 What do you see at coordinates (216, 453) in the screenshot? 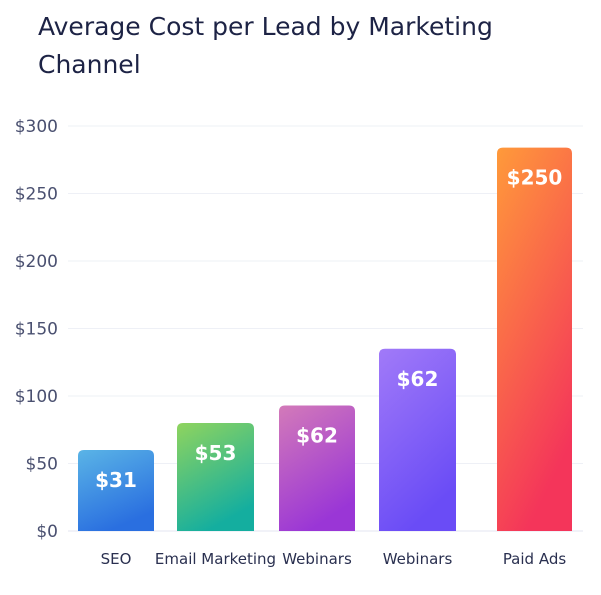
I see `data-label: $53` at bounding box center [216, 453].